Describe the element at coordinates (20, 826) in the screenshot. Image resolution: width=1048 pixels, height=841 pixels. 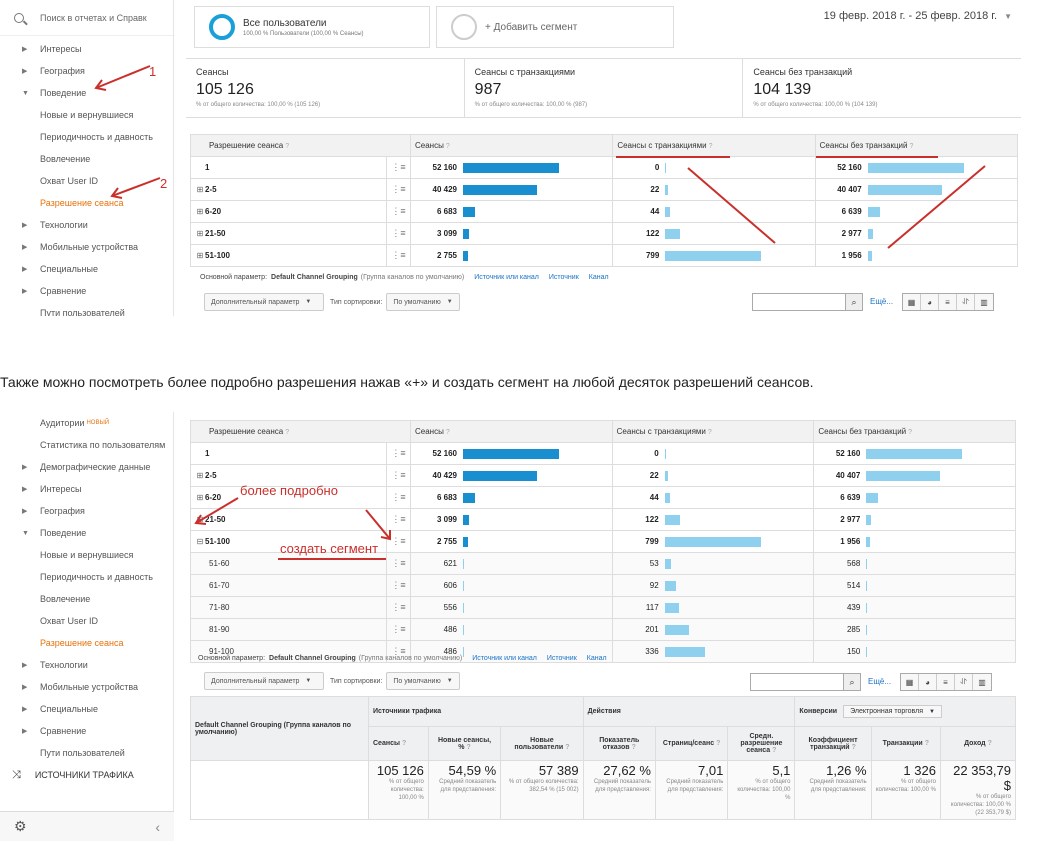
I see `gear-icon: ⚙` at that location.